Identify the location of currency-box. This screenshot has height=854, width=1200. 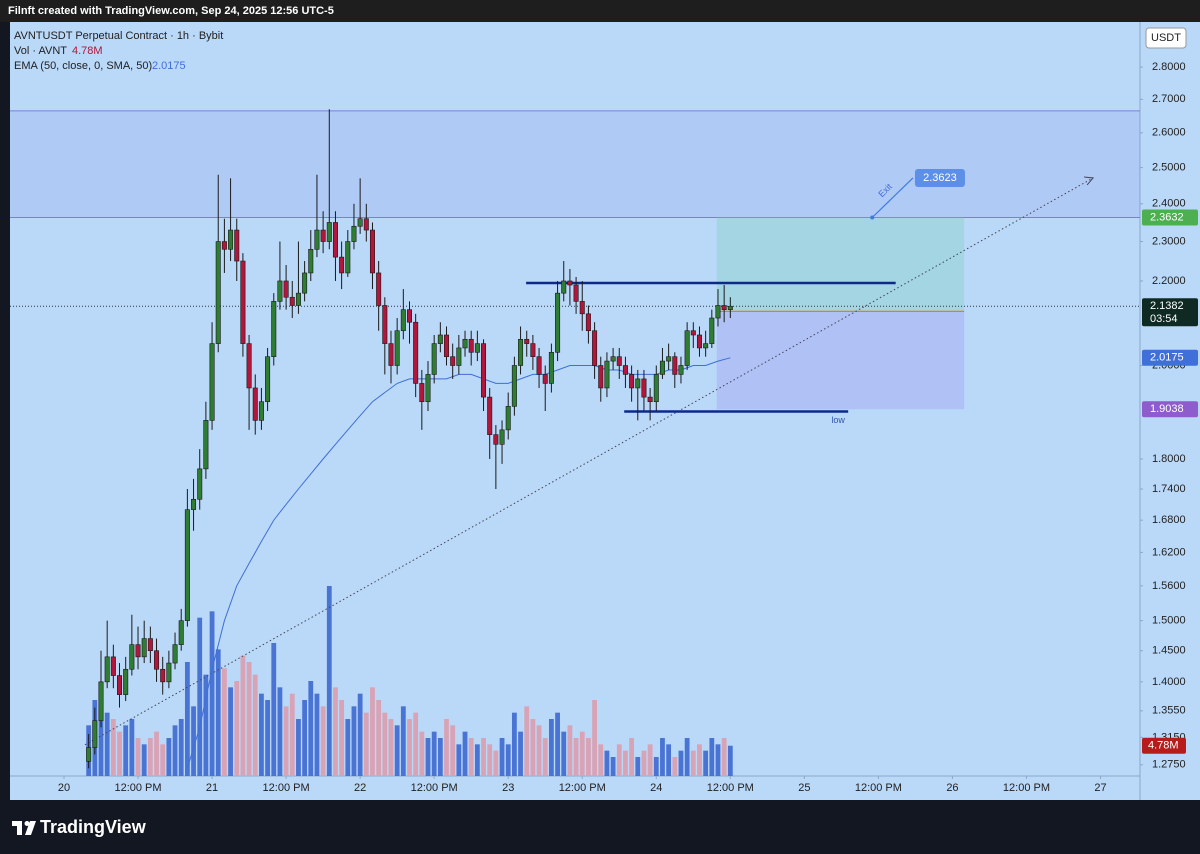
(1166, 38).